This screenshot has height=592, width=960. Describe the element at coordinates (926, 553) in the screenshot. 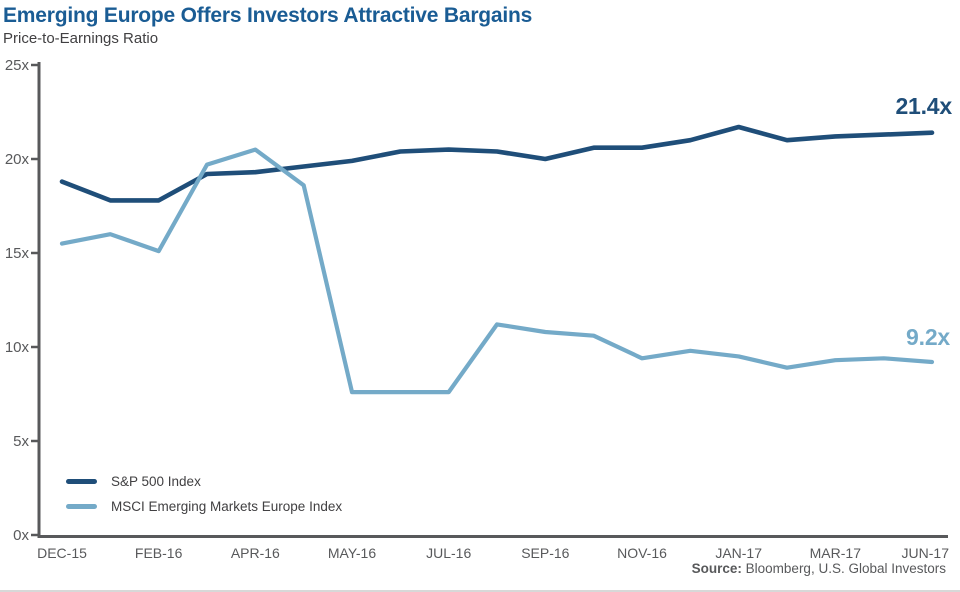

I see `x-tick-label: JUN-17` at that location.